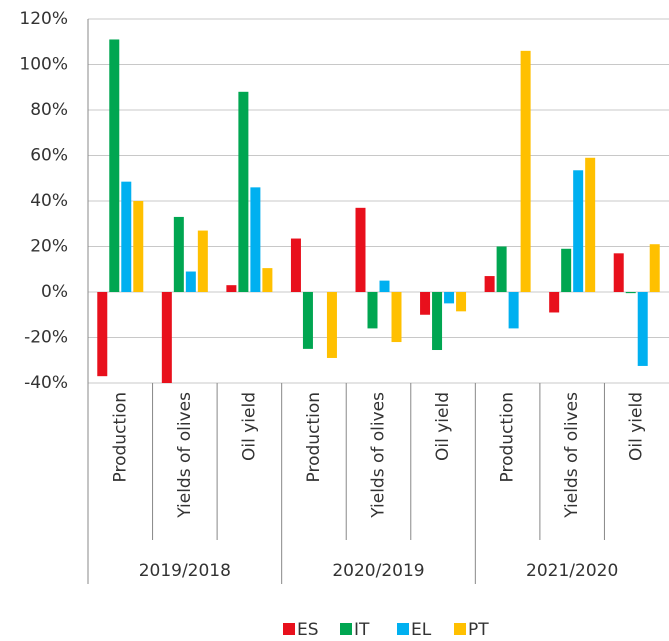 The width and height of the screenshot is (669, 641). Describe the element at coordinates (49, 247) in the screenshot. I see `y-tick-label: 20%` at that location.